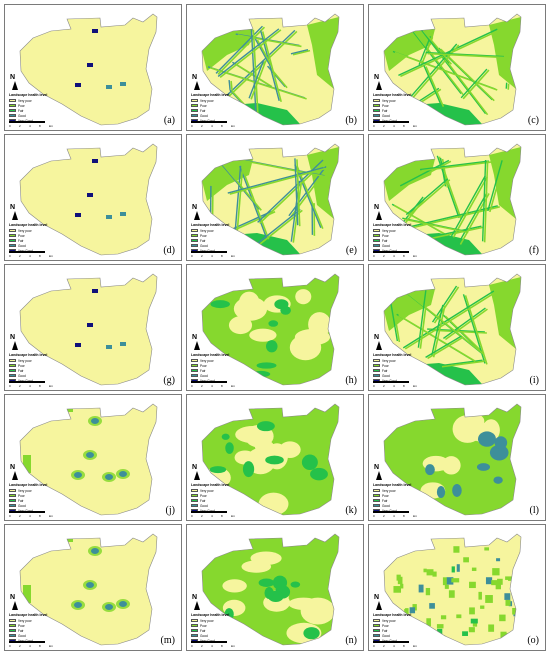 The height and width of the screenshot is (651, 550). Describe the element at coordinates (534, 510) in the screenshot. I see `panel-label: (l)` at that location.